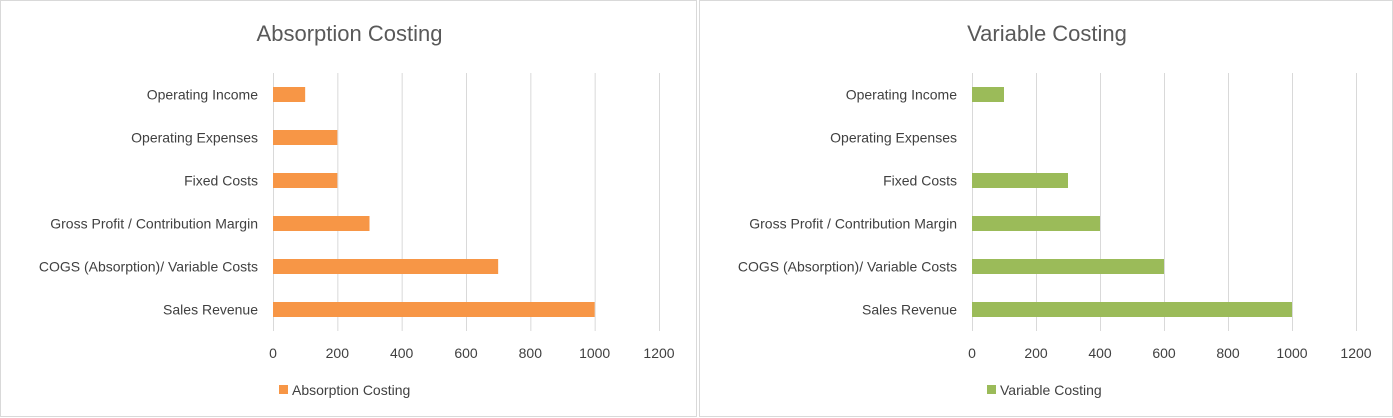 This screenshot has height=418, width=1393. Describe the element at coordinates (1051, 390) in the screenshot. I see `legend-label: Variable Costing` at that location.